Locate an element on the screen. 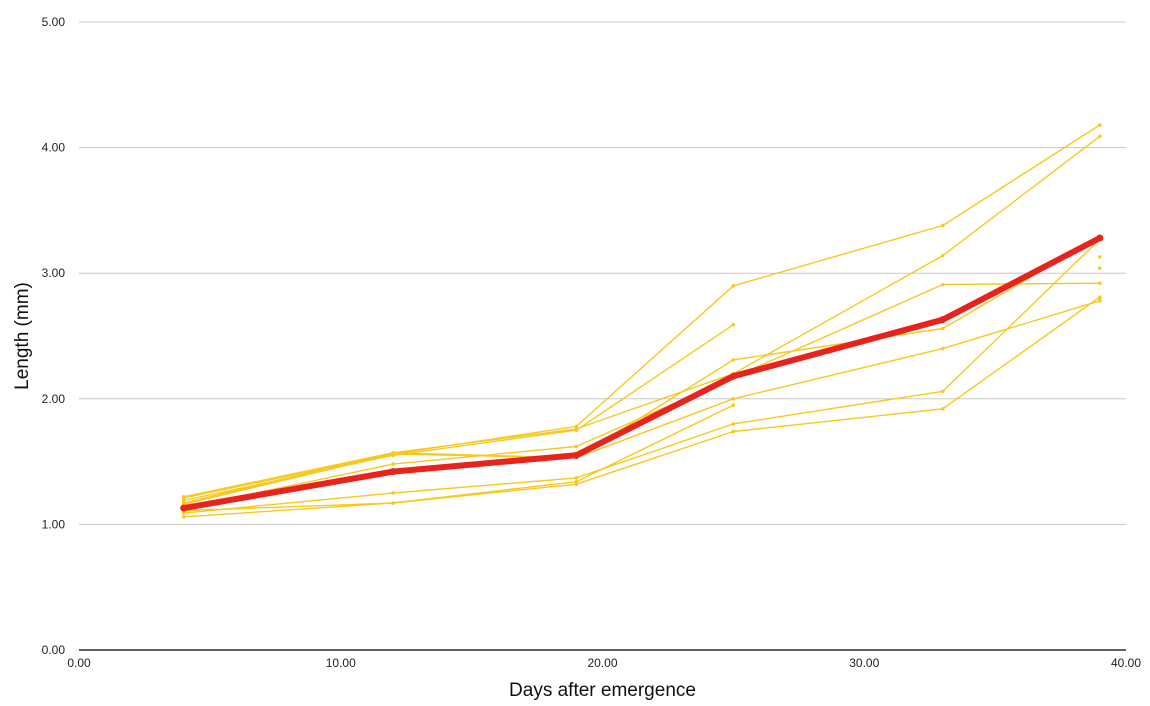 This screenshot has width=1150, height=706. y-tick-label: 1.00 is located at coordinates (54, 524).